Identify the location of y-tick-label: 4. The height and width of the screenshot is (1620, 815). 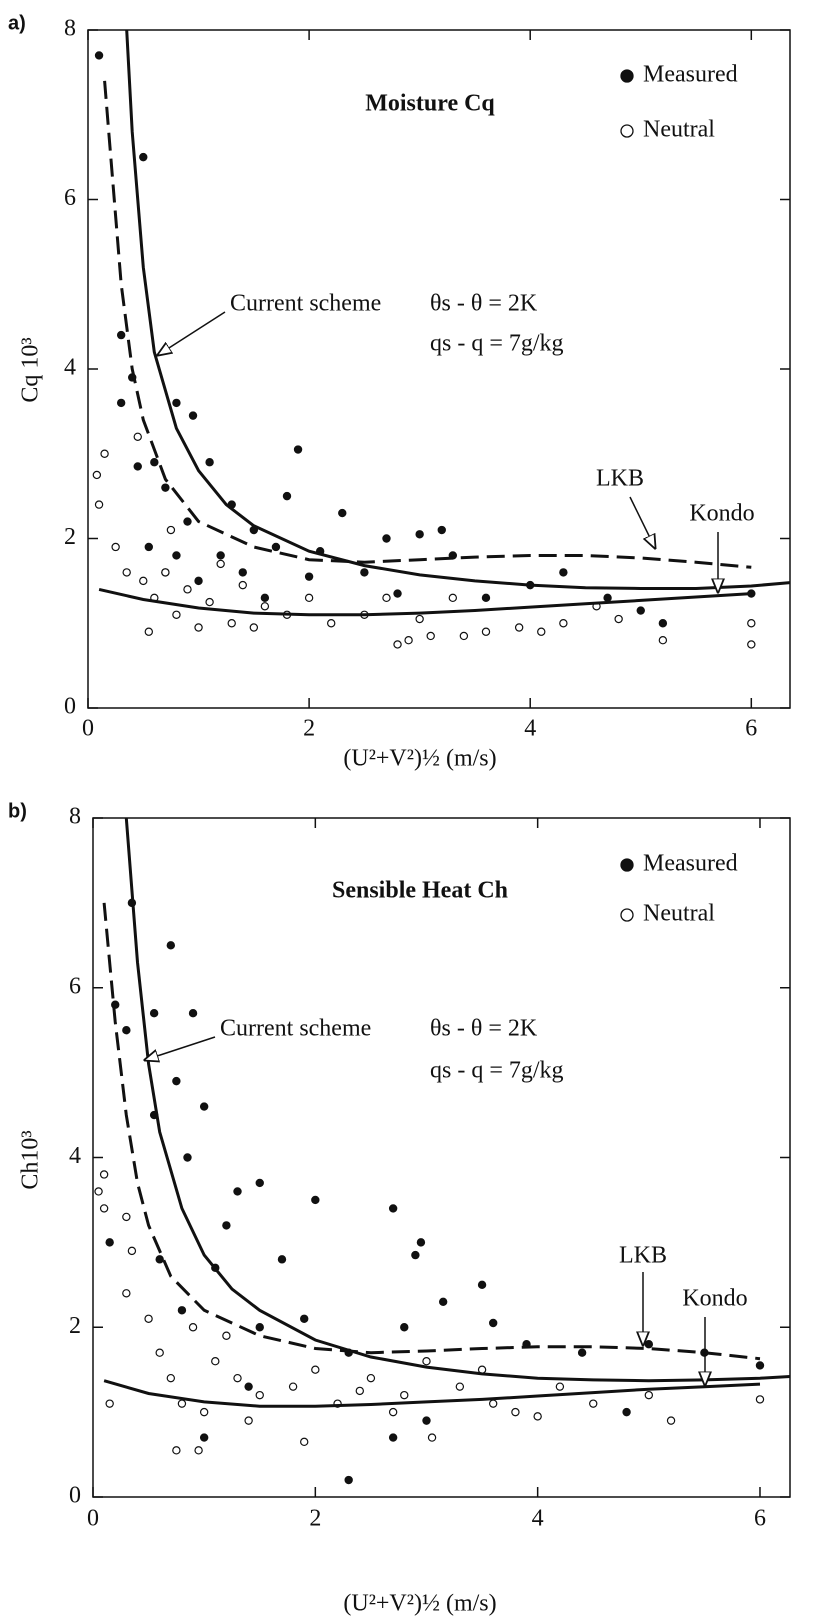
(70, 368).